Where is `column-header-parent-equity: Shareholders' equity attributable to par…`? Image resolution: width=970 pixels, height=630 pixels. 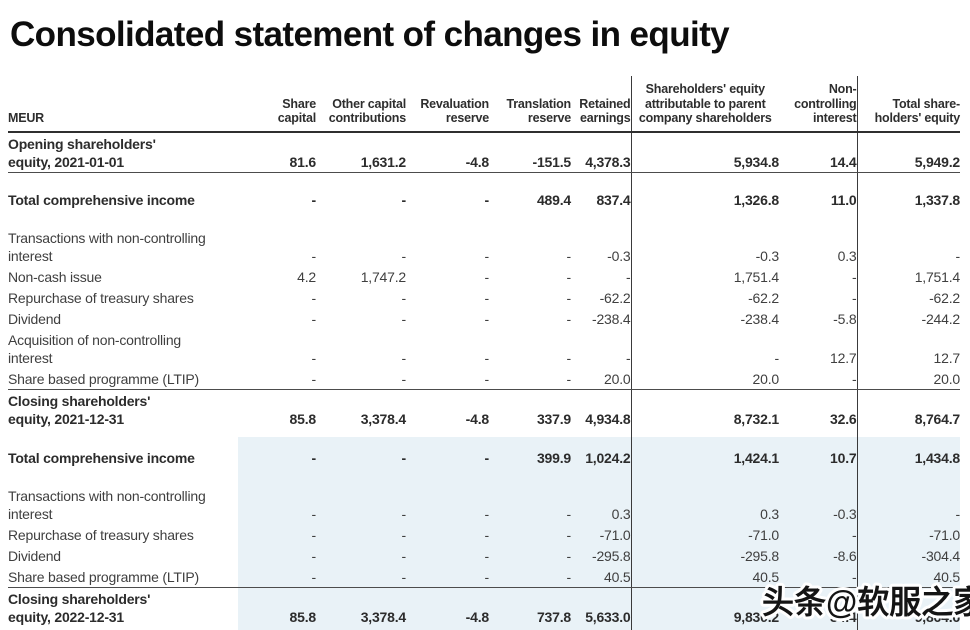 column-header-parent-equity: Shareholders' equity attributable to par… is located at coordinates (705, 104).